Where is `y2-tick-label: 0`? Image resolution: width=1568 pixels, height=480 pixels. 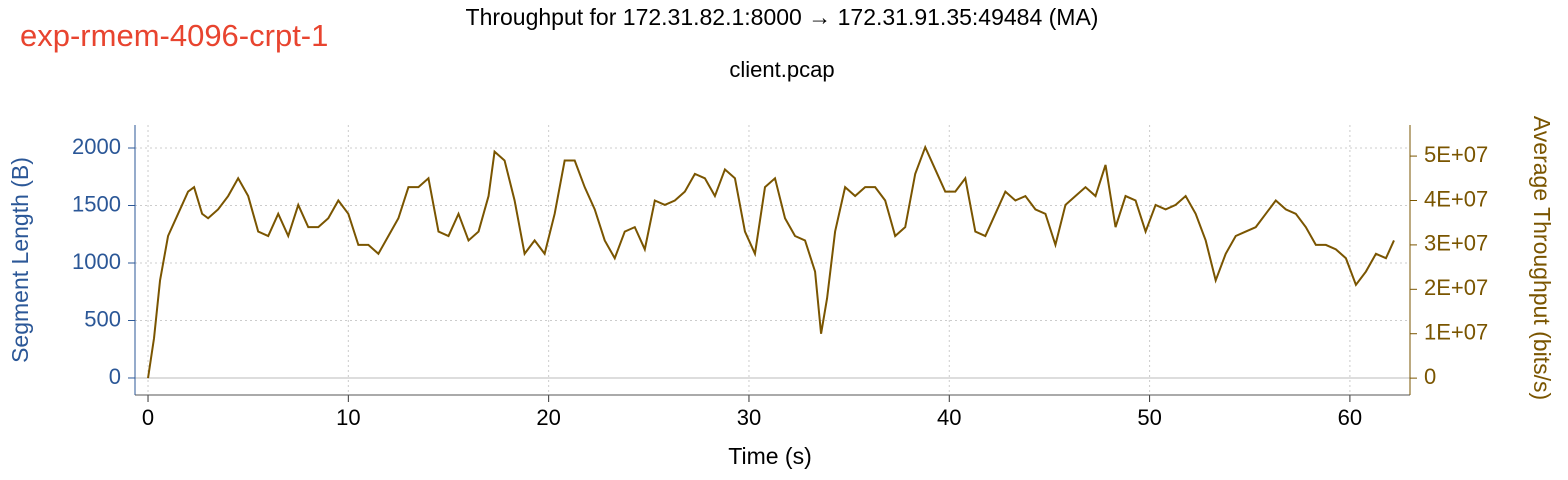 y2-tick-label: 0 is located at coordinates (1430, 376).